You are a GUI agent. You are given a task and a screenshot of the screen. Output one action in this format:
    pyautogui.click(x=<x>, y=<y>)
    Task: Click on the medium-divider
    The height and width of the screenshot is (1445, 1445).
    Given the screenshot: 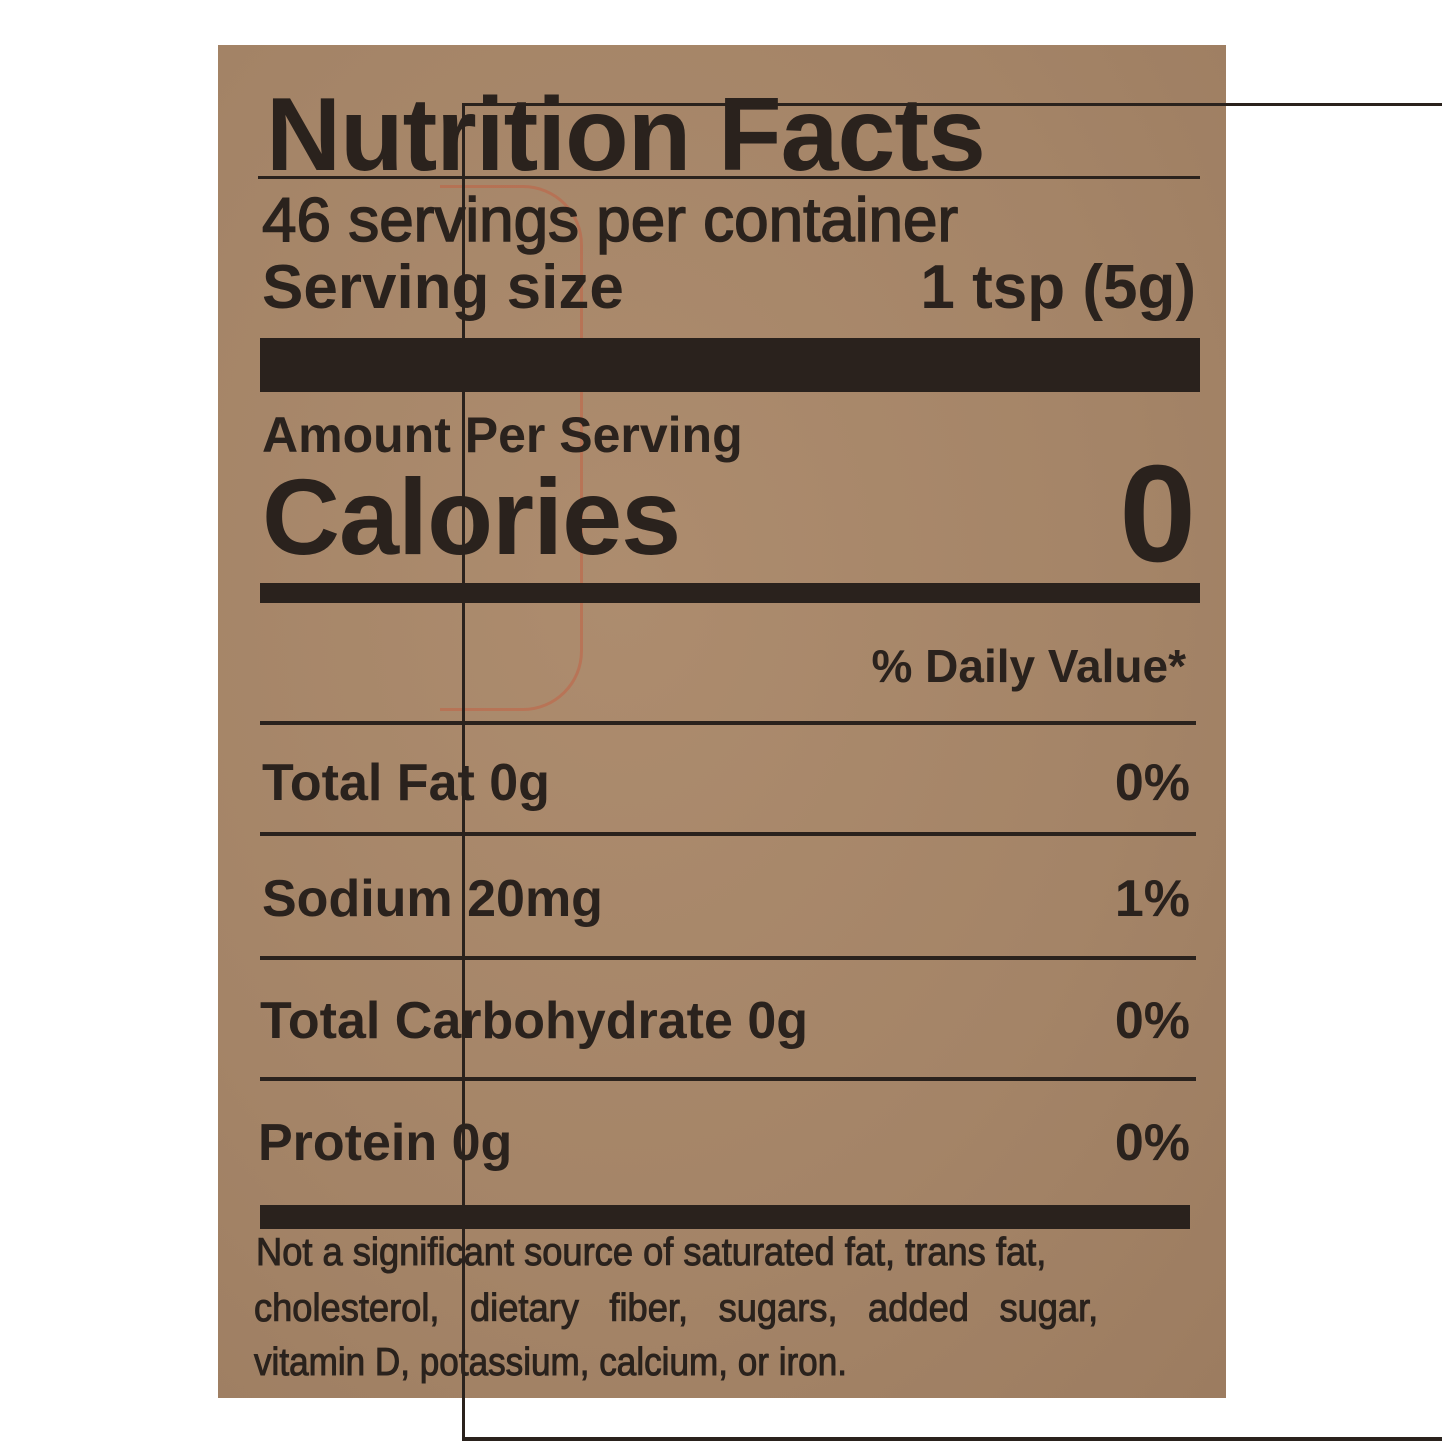 What is the action you would take?
    pyautogui.click(x=730, y=593)
    